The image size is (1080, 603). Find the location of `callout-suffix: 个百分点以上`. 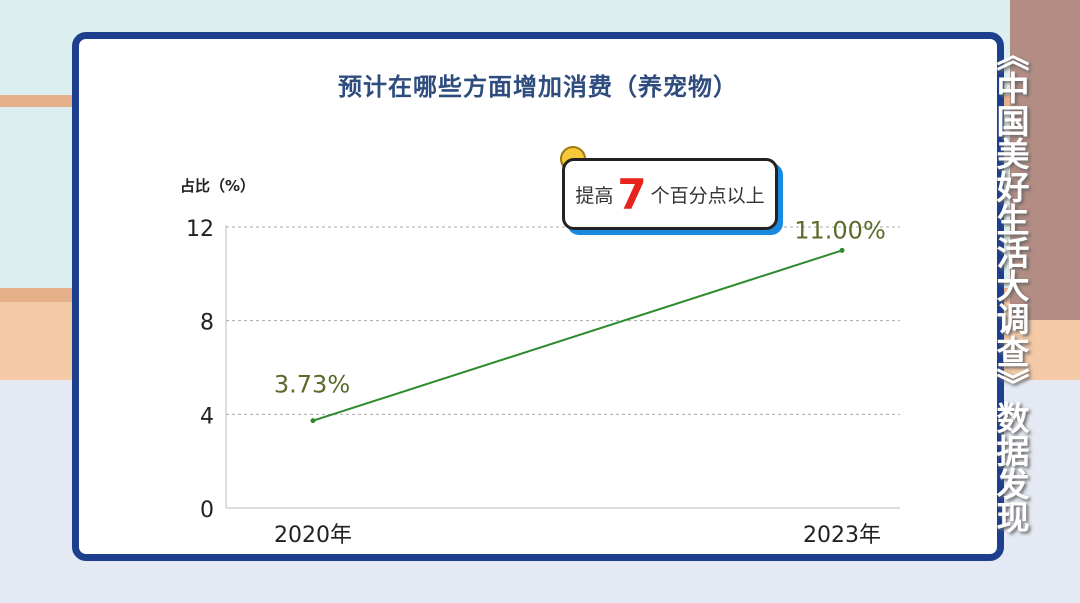

callout-suffix: 个百分点以上 is located at coordinates (707, 195).